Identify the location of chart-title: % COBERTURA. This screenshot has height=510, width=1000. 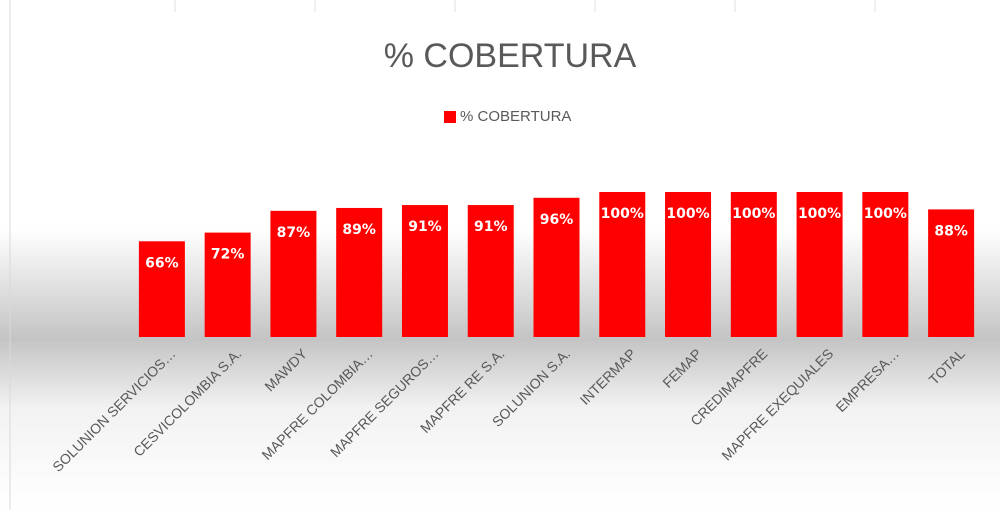
(510, 56).